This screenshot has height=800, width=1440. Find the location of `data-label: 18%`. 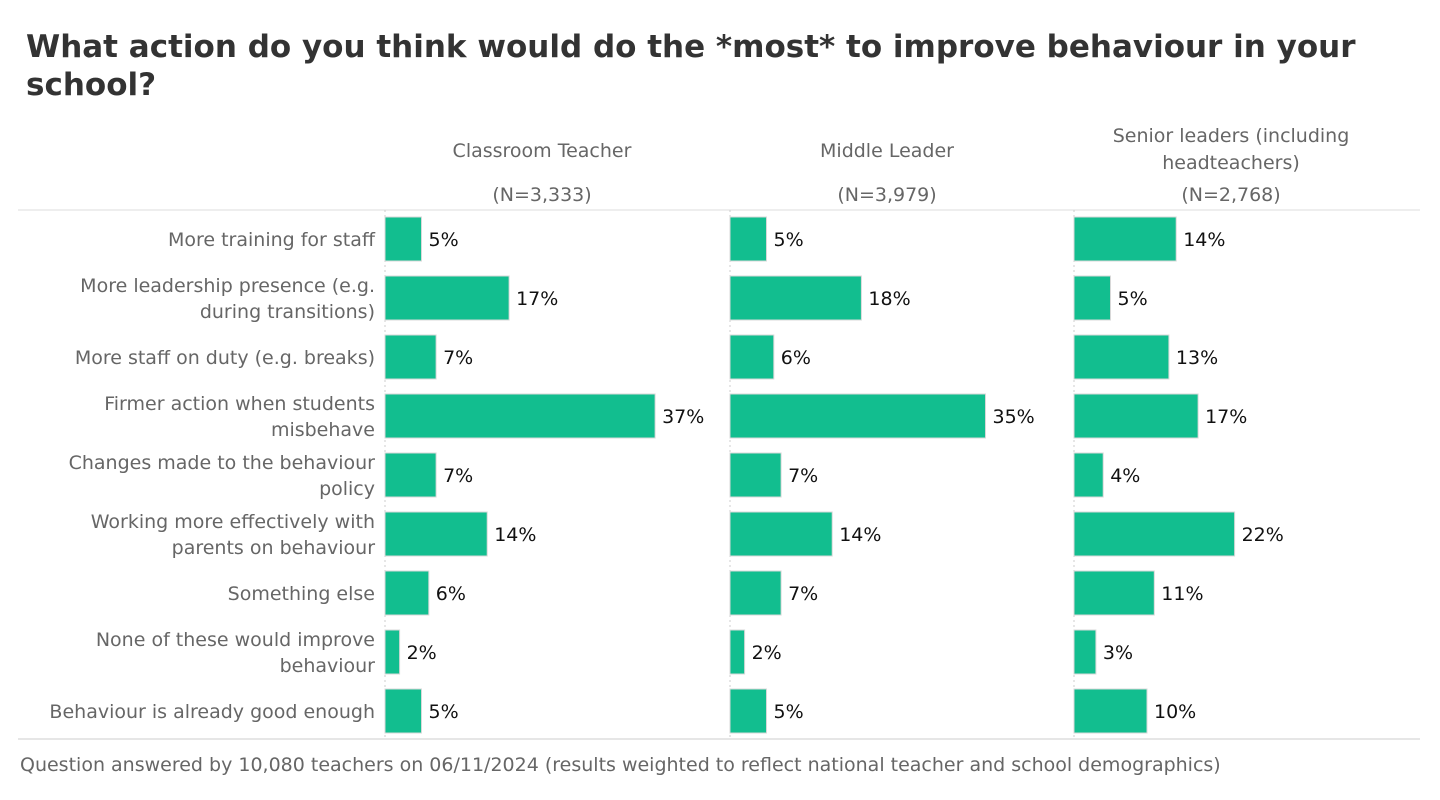

data-label: 18% is located at coordinates (889, 299).